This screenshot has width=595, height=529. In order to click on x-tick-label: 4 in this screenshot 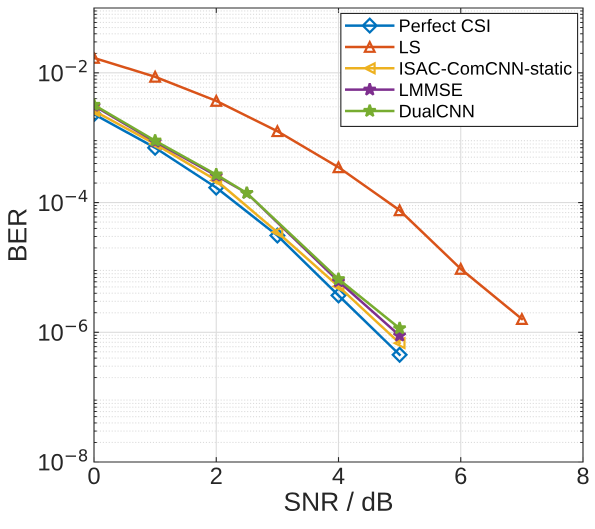, I will do `click(338, 476)`.